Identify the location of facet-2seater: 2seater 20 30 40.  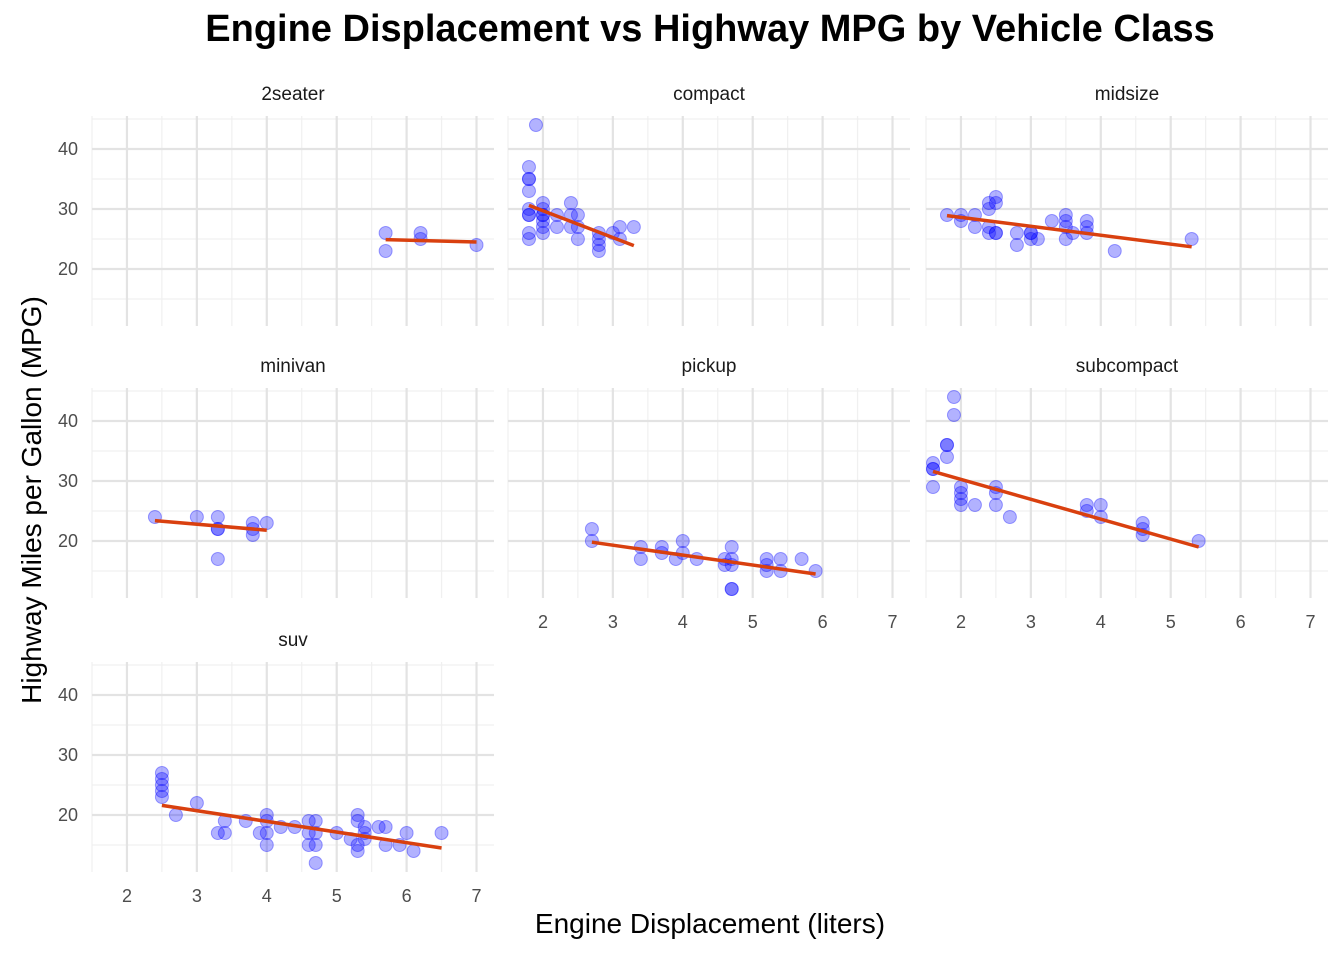
(276, 205).